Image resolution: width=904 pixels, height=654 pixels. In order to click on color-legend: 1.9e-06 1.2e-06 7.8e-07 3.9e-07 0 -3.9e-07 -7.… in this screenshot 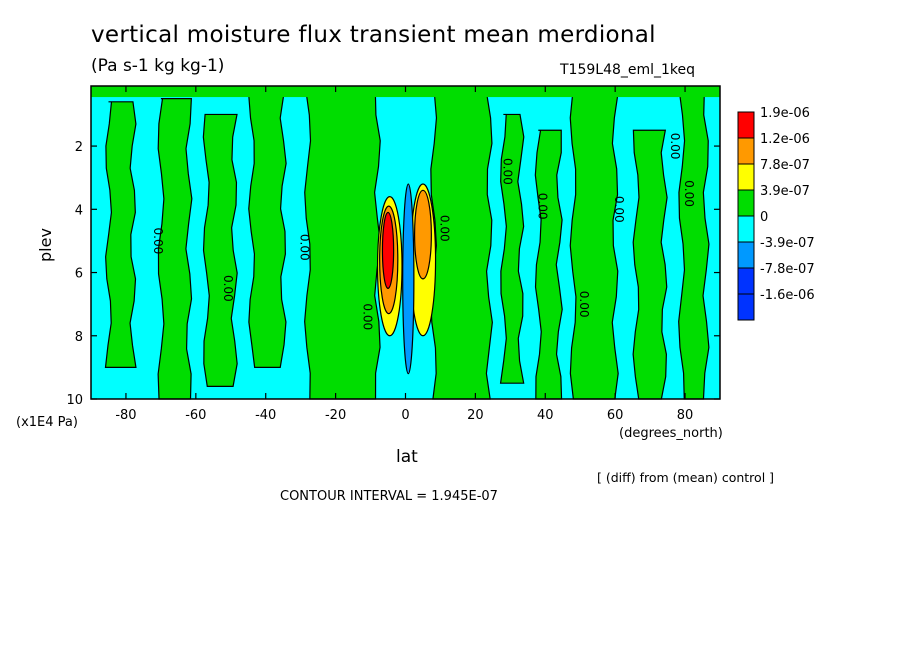, I will do `click(776, 213)`.